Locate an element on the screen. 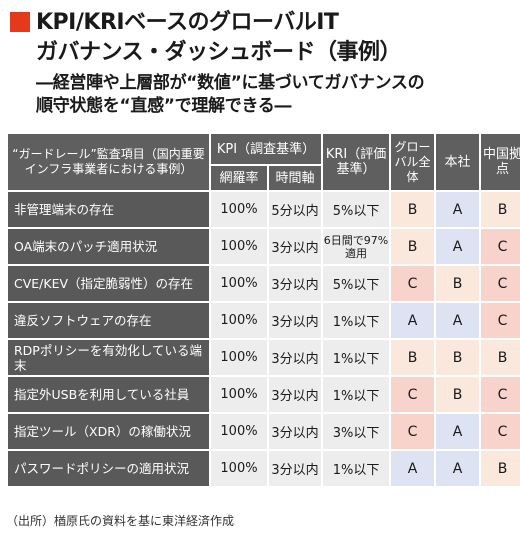 This screenshot has height=540, width=520. audit-item-cell: 指定外USBを利用している社員 is located at coordinates (108, 394).